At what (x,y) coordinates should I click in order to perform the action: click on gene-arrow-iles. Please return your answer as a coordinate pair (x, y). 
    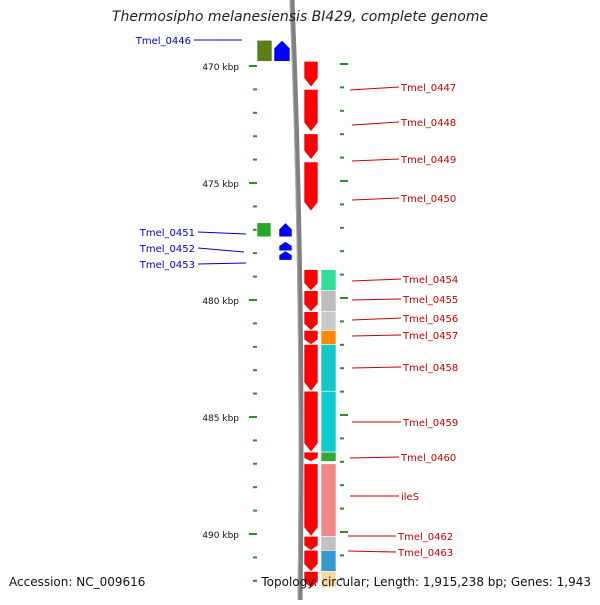
    Looking at the image, I should click on (311, 500).